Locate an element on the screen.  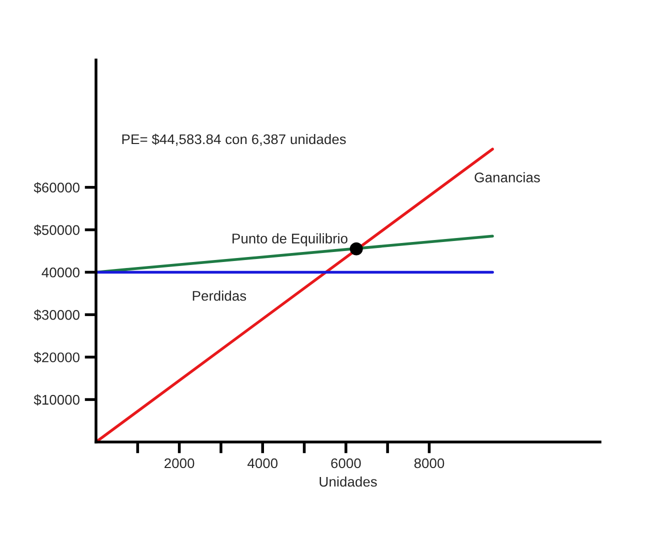
y-tick-label: $30000 is located at coordinates (57, 315).